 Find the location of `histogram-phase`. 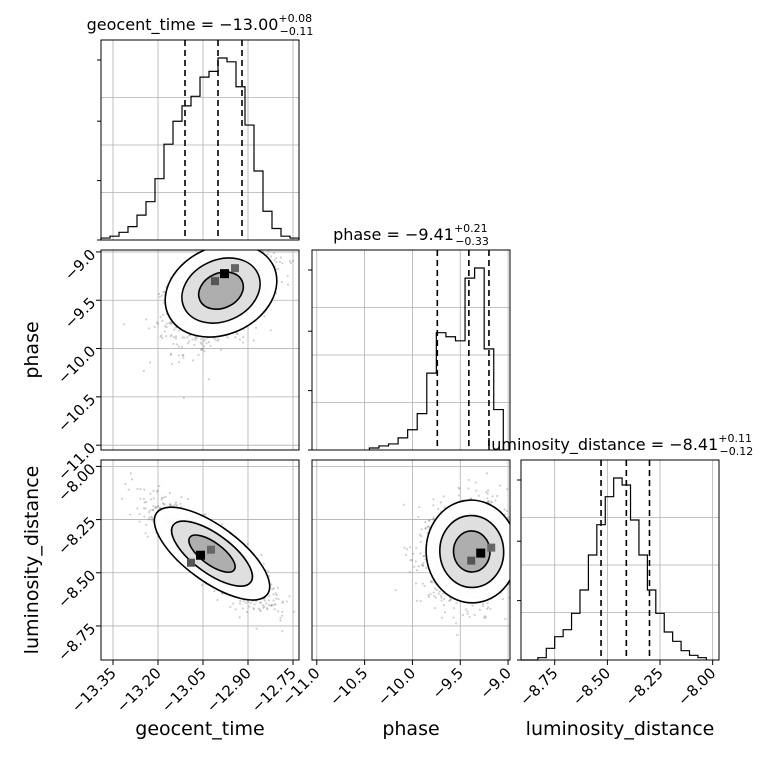

histogram-phase is located at coordinates (411, 350).